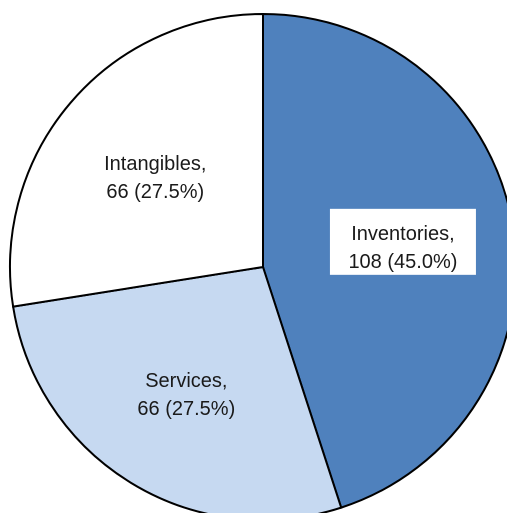  Describe the element at coordinates (186, 381) in the screenshot. I see `slice-label-name: Services,` at that location.